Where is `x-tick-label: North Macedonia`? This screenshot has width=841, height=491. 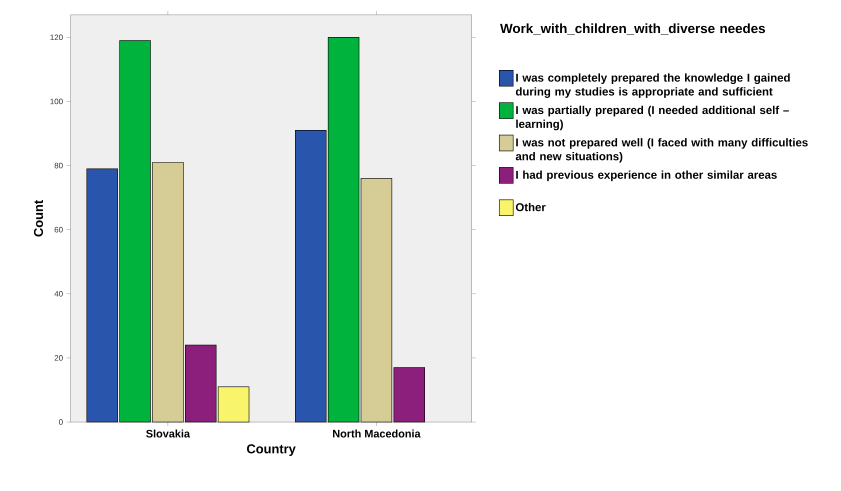
x-tick-label: North Macedonia is located at coordinates (377, 434).